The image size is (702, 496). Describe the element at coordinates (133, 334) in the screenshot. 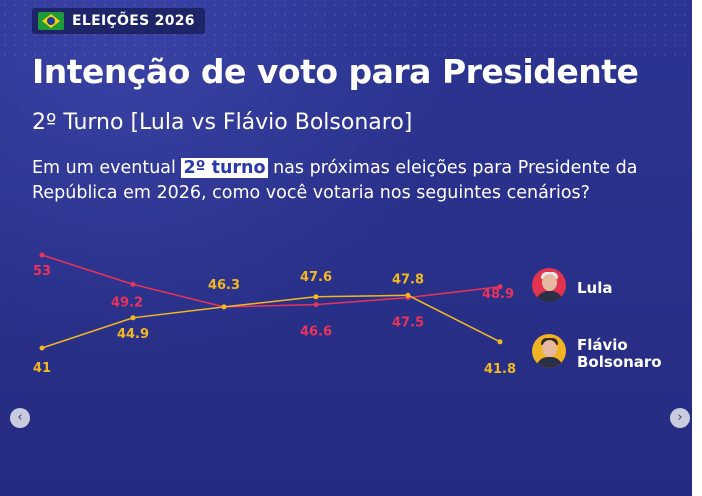

I see `data-label-1-1: 44.9` at that location.